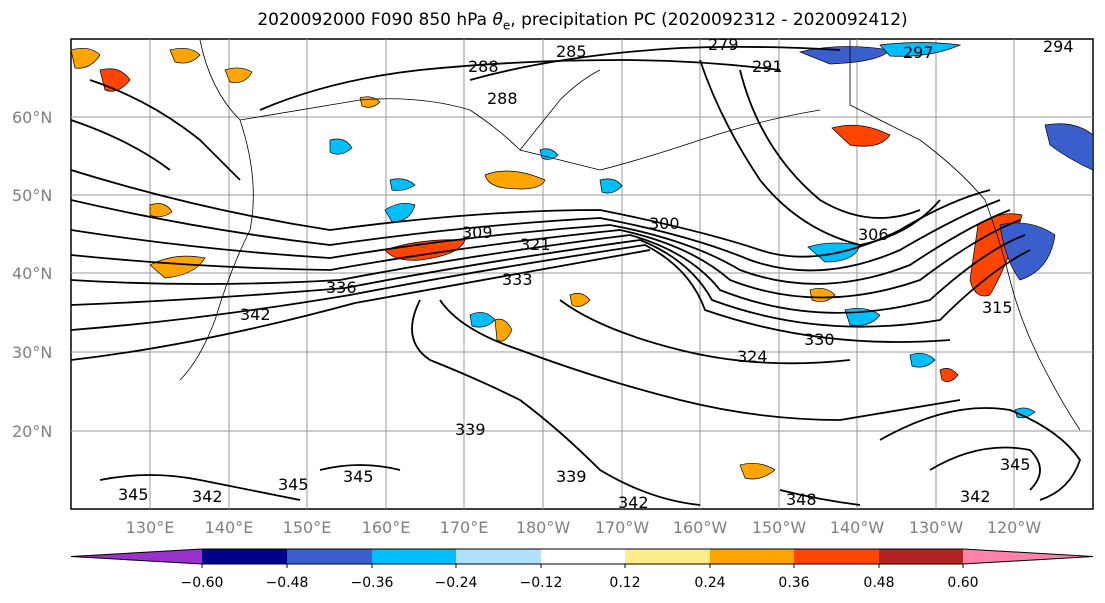 This screenshot has height=603, width=1105. I want to click on lat-label: 20°N, so click(32, 431).